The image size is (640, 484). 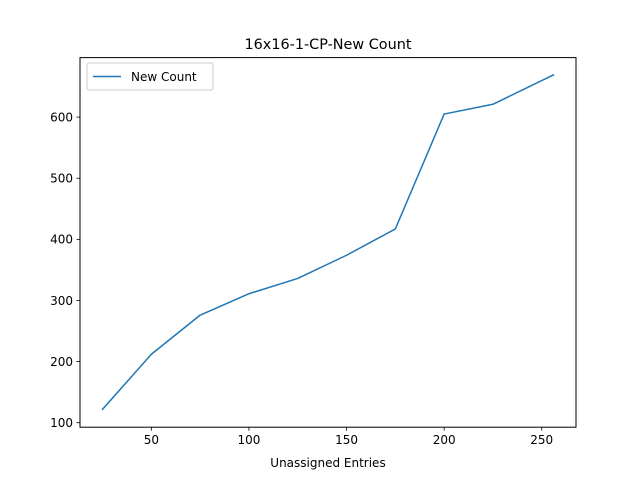 I want to click on y-tick-label: 600, so click(x=61, y=117).